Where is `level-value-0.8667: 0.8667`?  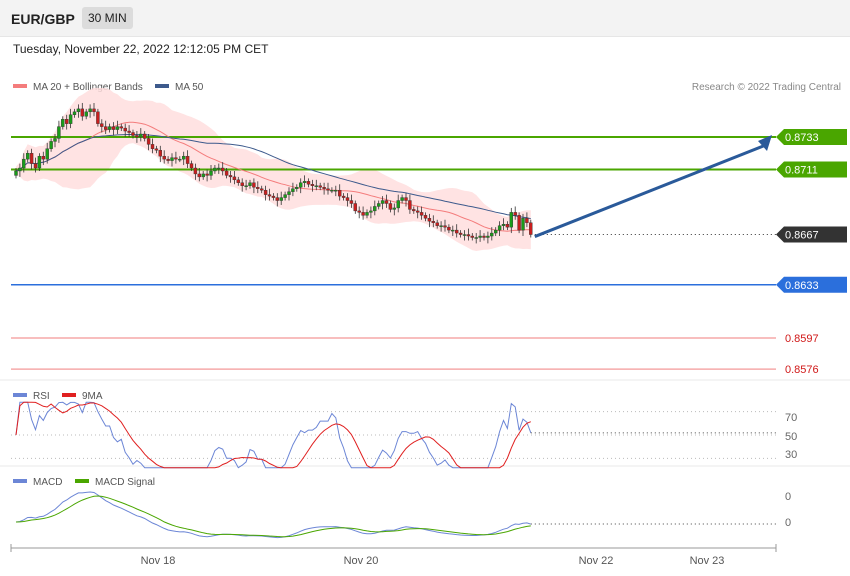
level-value-0.8667: 0.8667 is located at coordinates (802, 236).